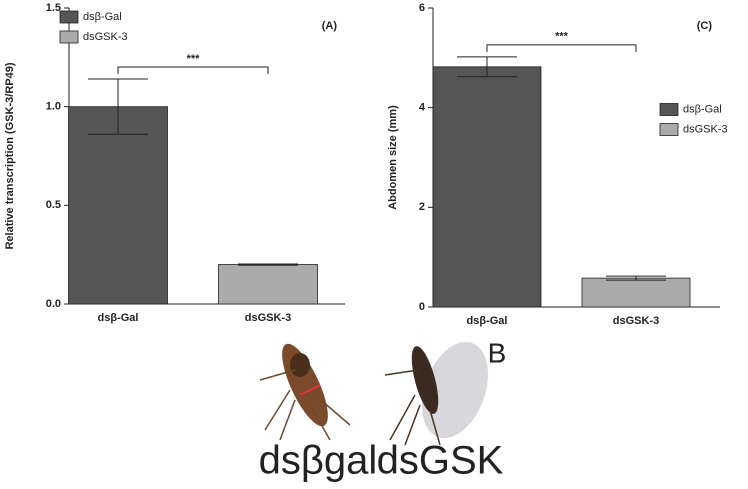 This screenshot has height=489, width=748. Describe the element at coordinates (440, 461) in the screenshot. I see `image-caption: dsGSK` at that location.